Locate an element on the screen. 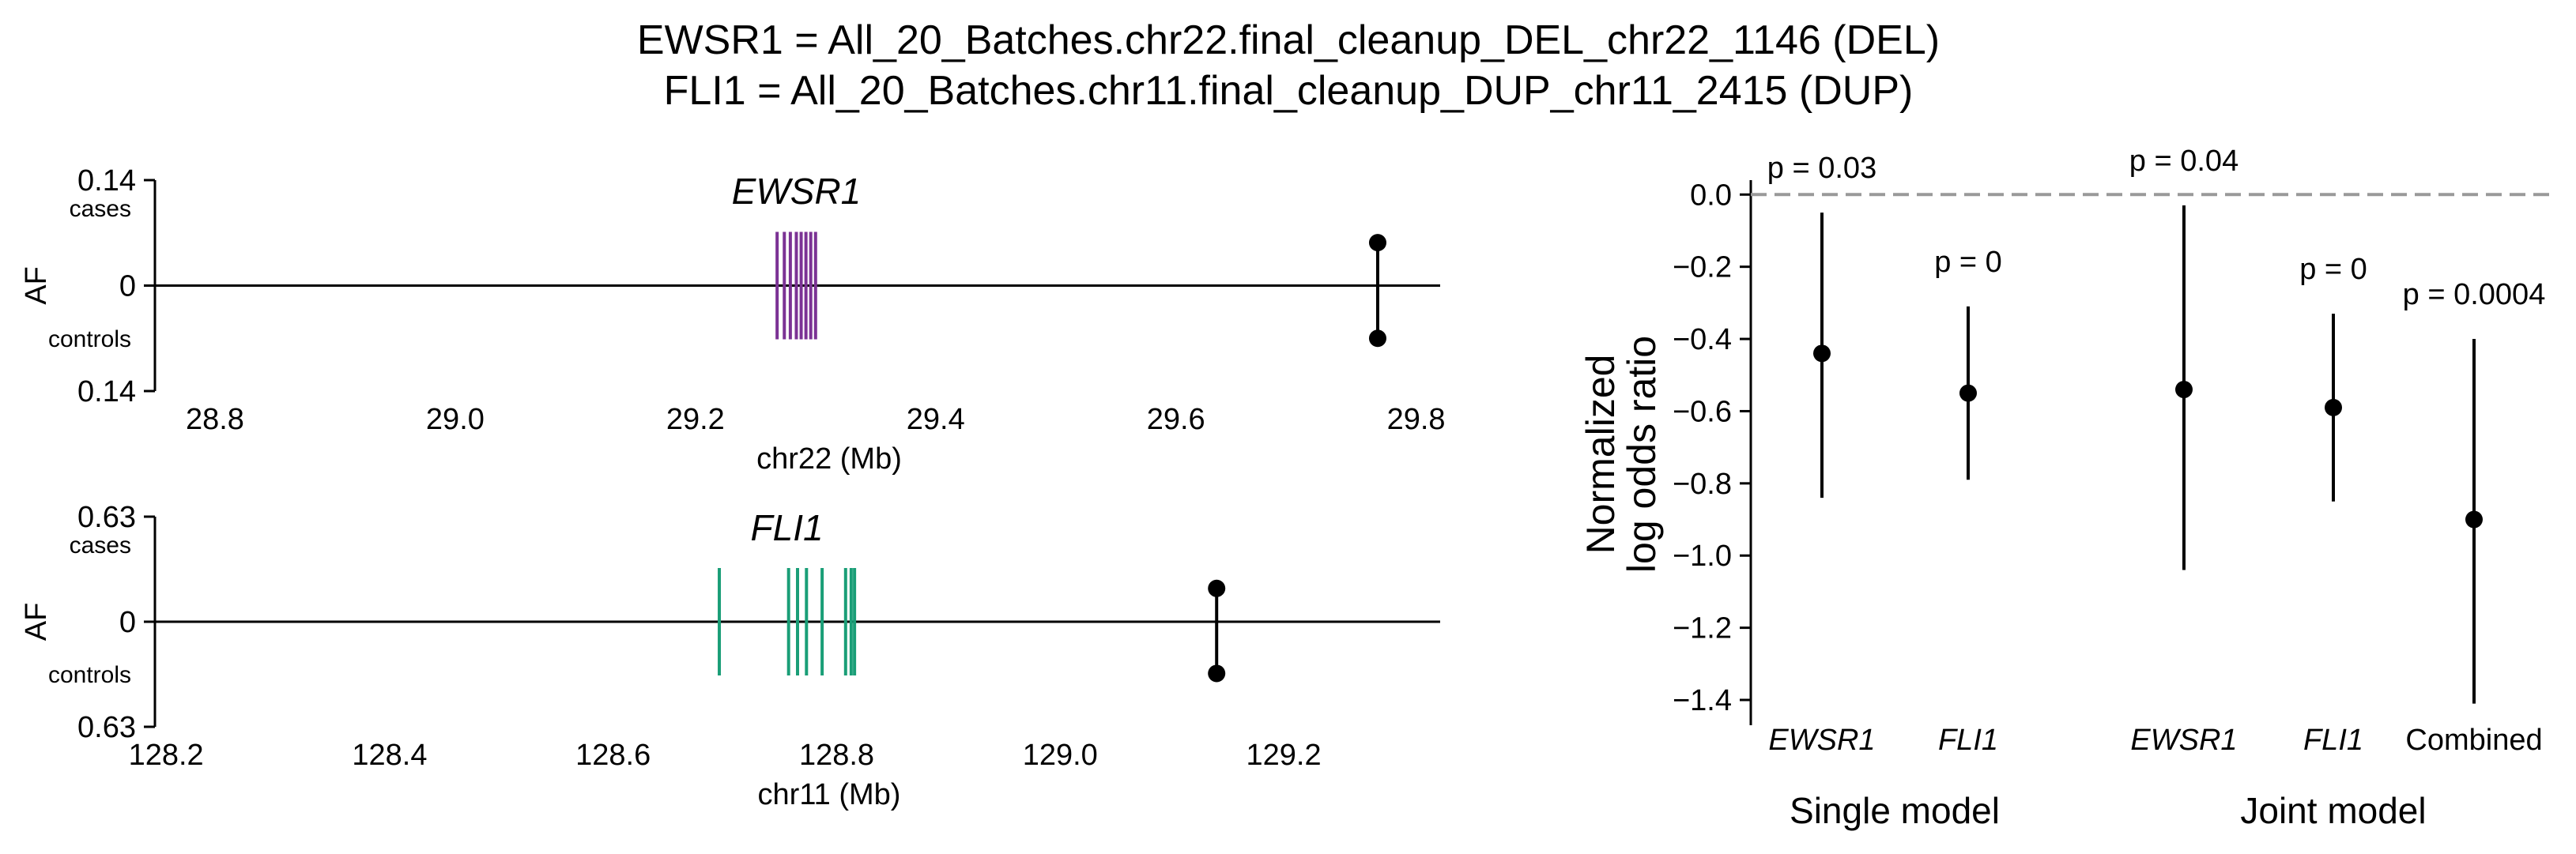 Image resolution: width=2576 pixels, height=854 pixels. x-tick-label: 128.4 is located at coordinates (390, 755).